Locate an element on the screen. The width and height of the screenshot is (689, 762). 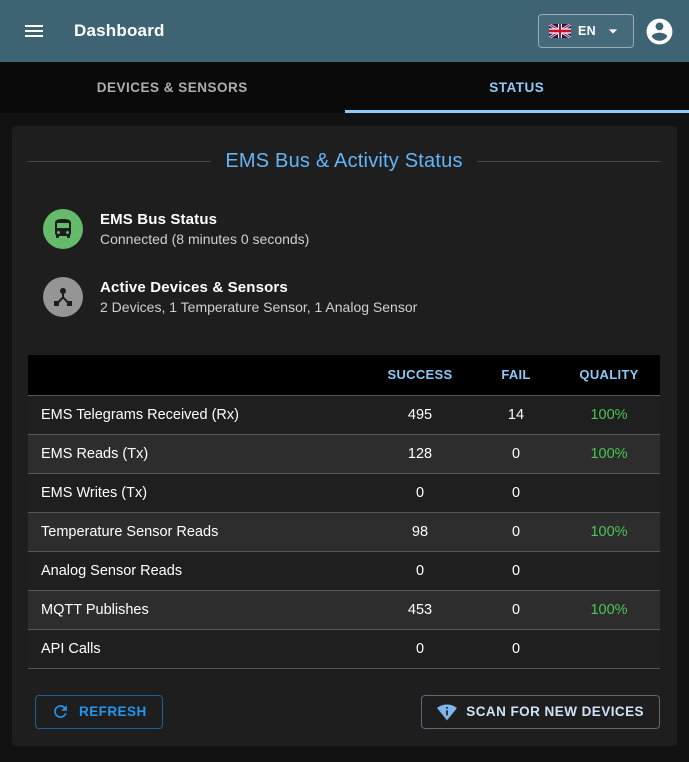
card-title-row: EMS Bus & Activity Status is located at coordinates (344, 161).